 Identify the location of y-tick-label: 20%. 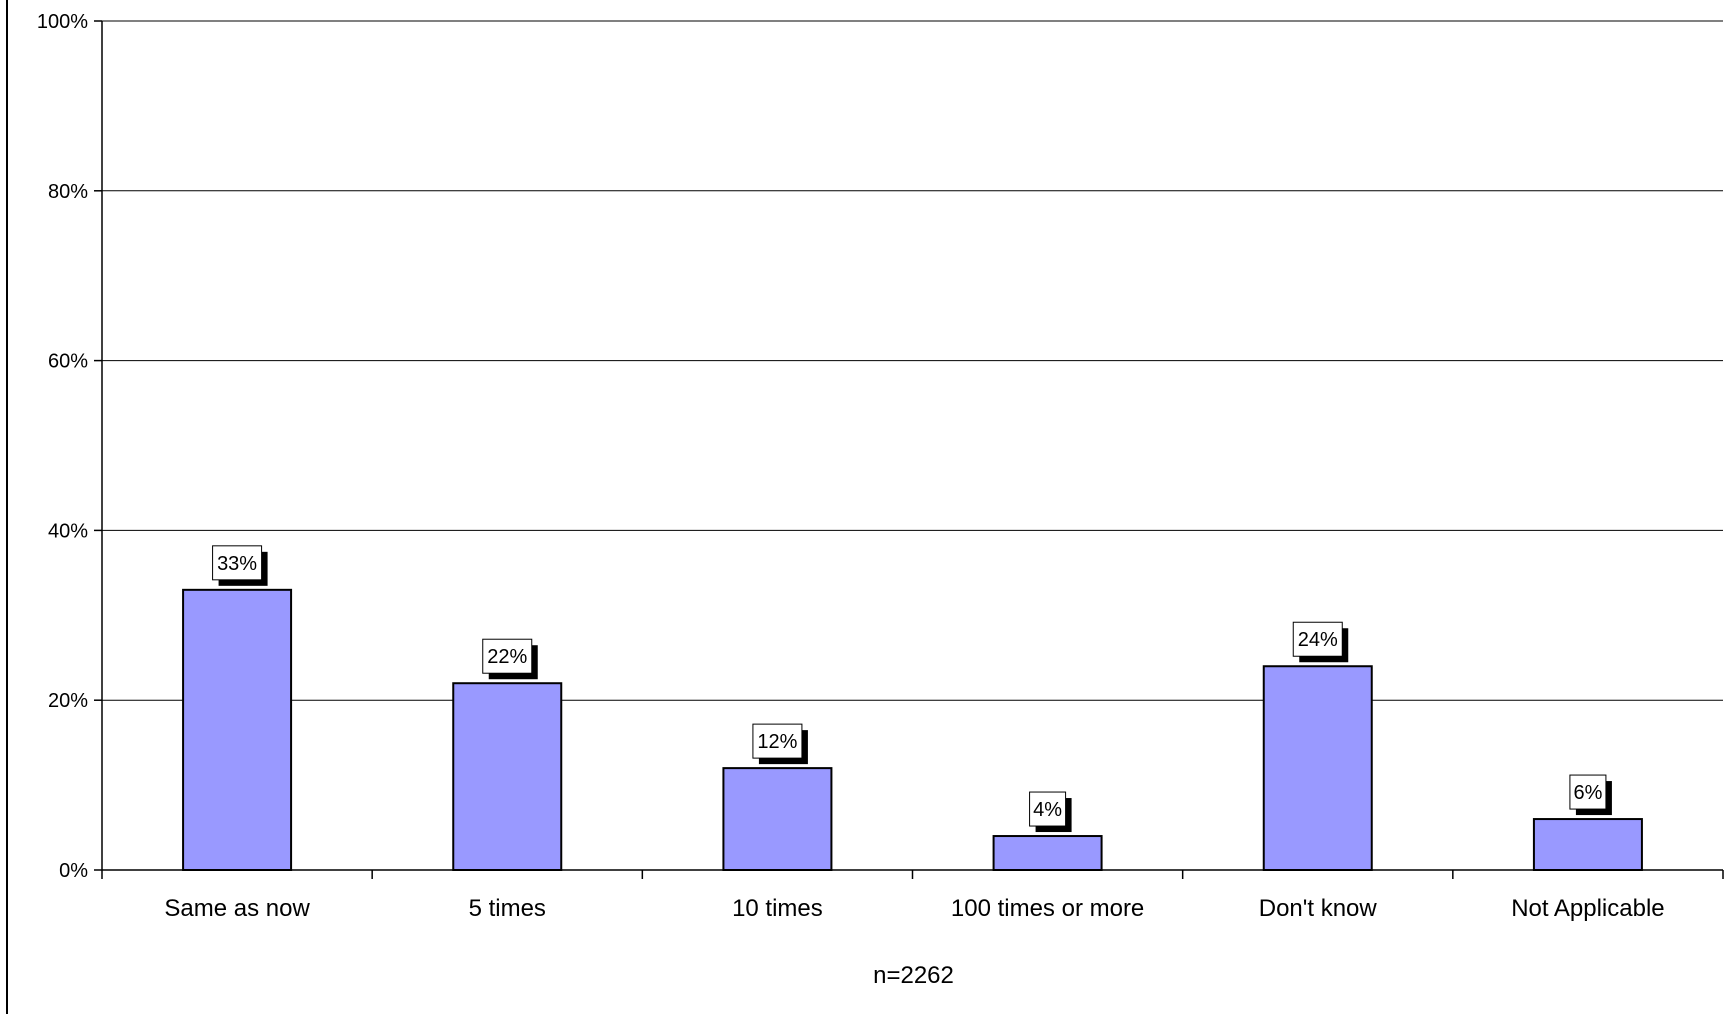
(68, 701).